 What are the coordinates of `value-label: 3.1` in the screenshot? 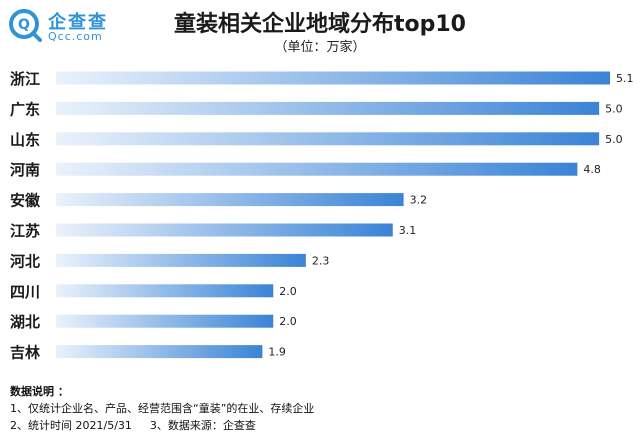 It's located at (408, 230).